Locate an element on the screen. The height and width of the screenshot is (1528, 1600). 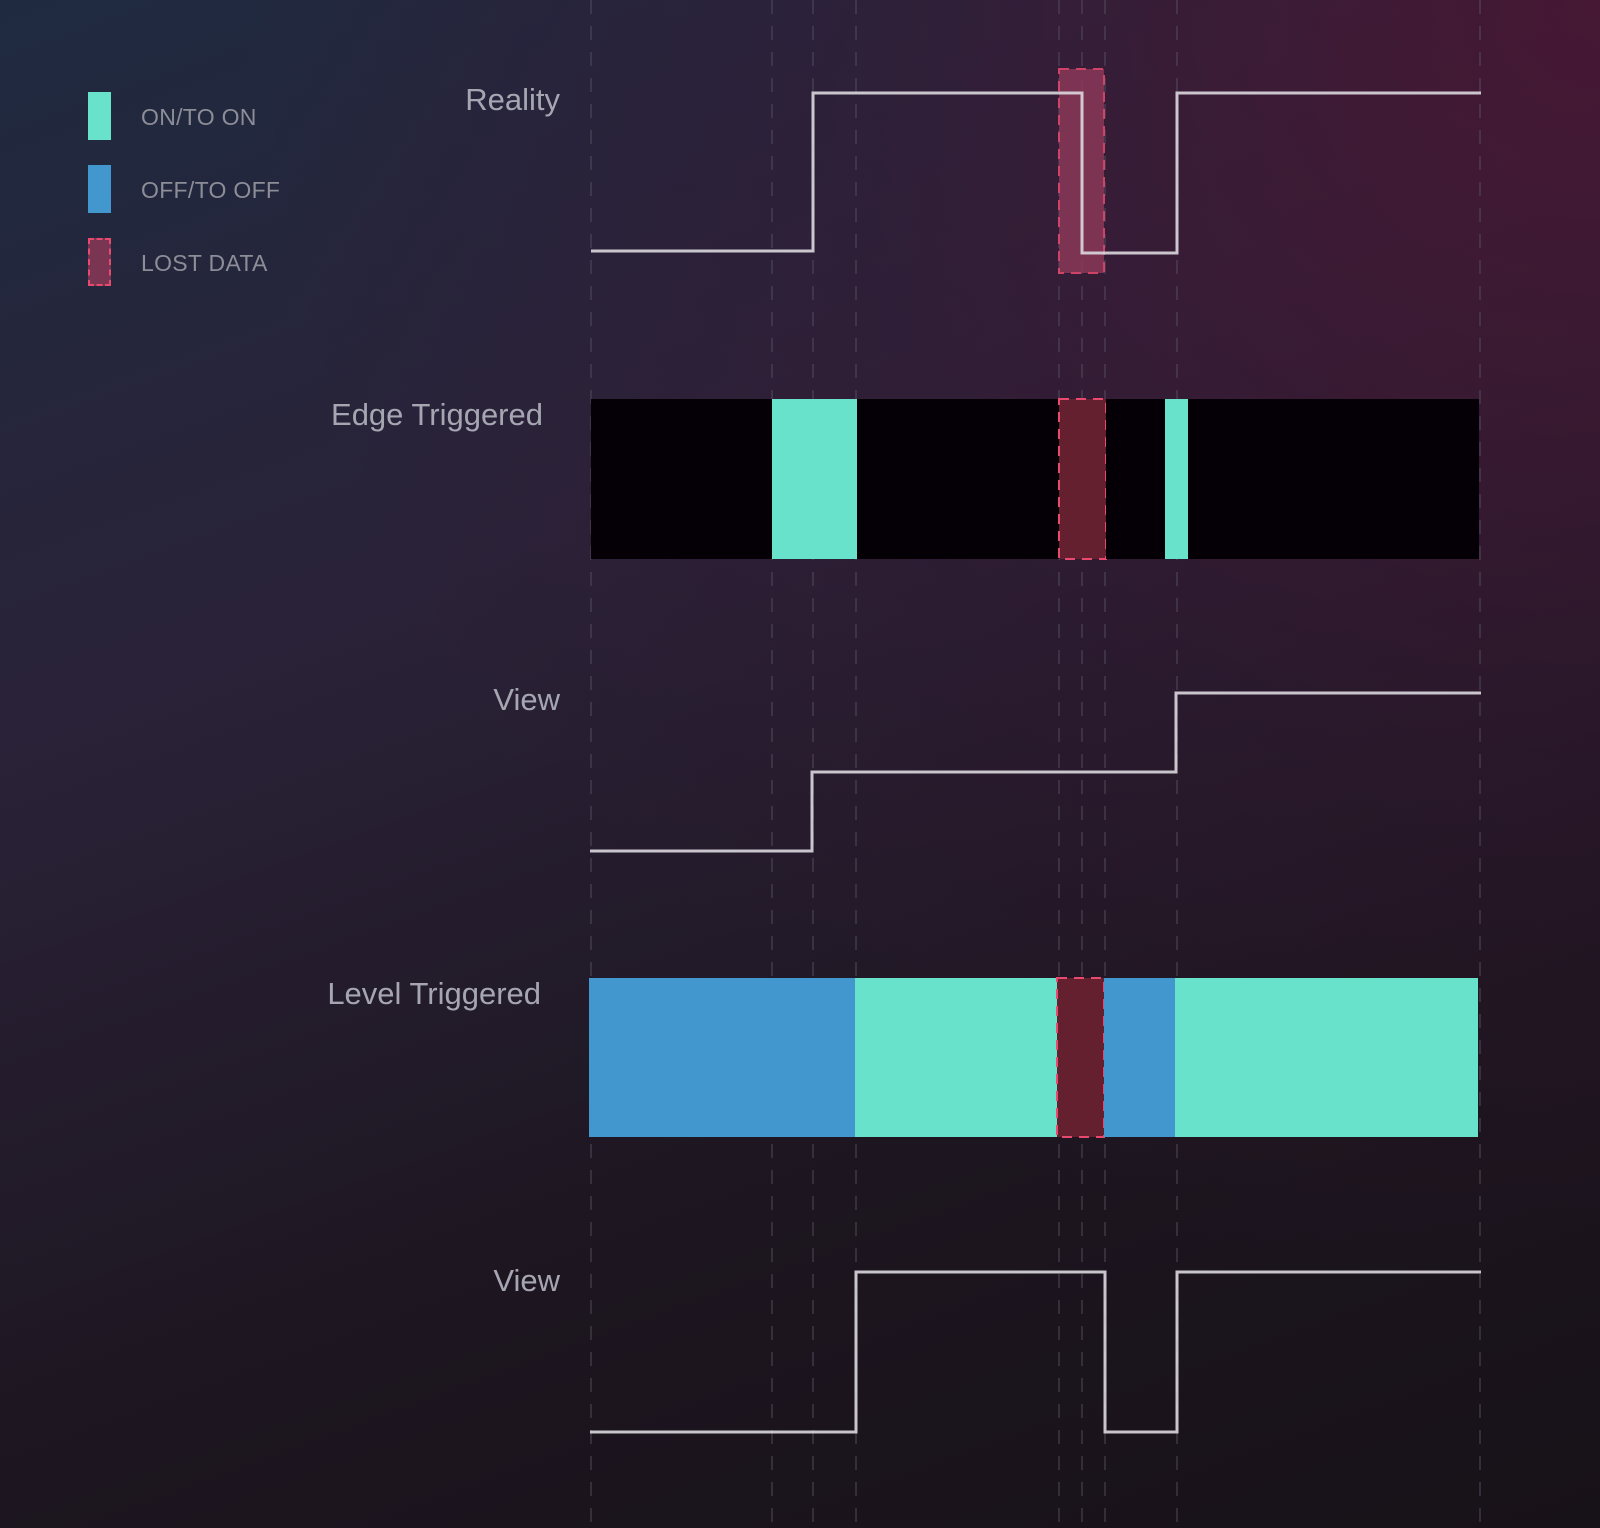
legend-item-off: OFF/TO OFF is located at coordinates (184, 189).